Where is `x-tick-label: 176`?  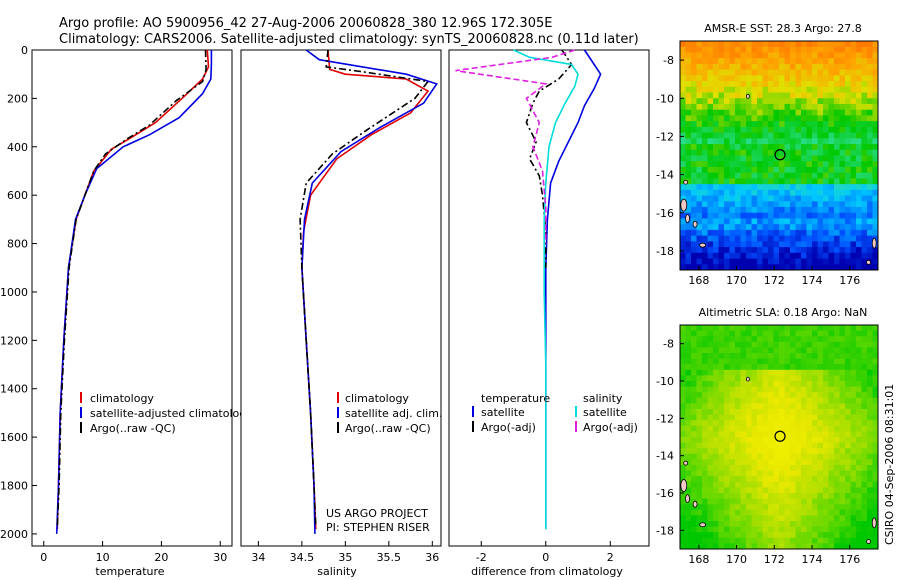 x-tick-label: 176 is located at coordinates (849, 280).